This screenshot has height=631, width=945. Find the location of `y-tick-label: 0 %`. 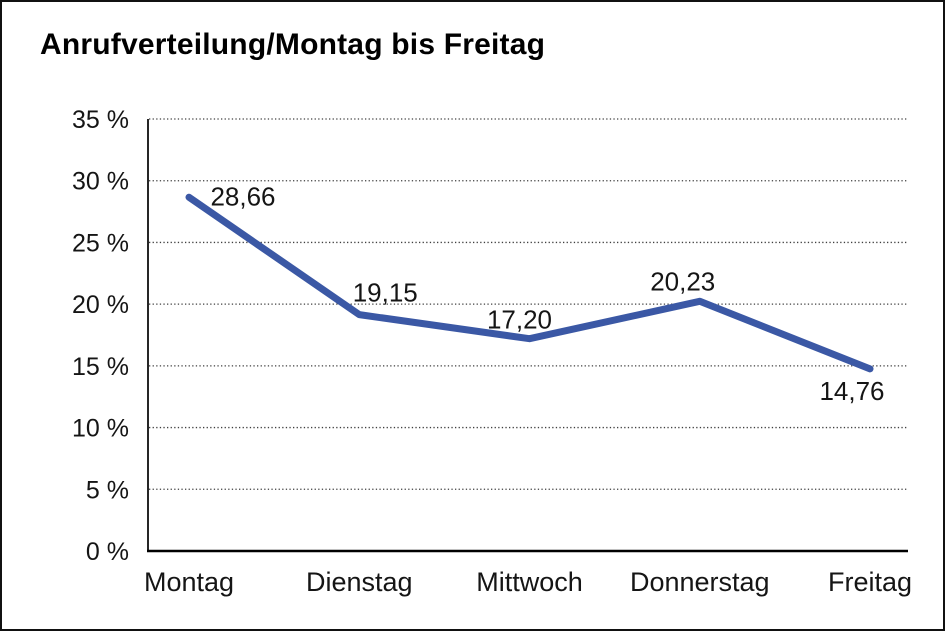

y-tick-label: 0 % is located at coordinates (107, 552).